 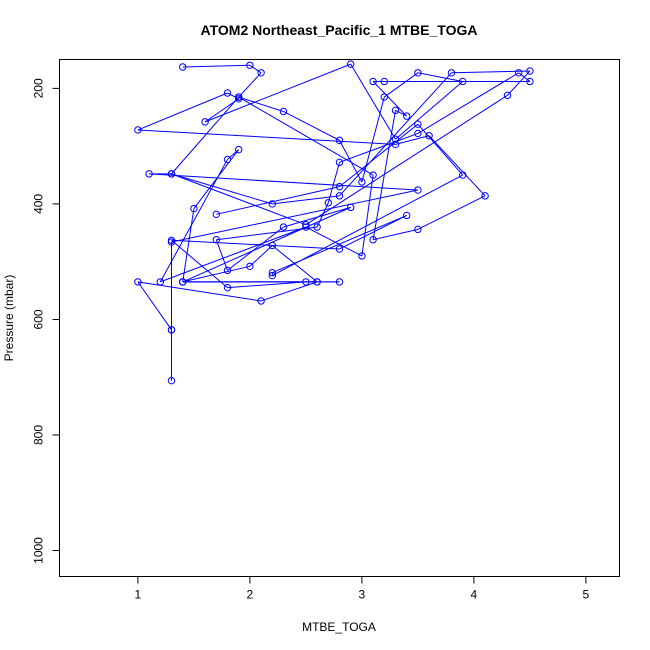 What do you see at coordinates (46, 321) in the screenshot?
I see `y-axis: 200 400 600 800 1000` at bounding box center [46, 321].